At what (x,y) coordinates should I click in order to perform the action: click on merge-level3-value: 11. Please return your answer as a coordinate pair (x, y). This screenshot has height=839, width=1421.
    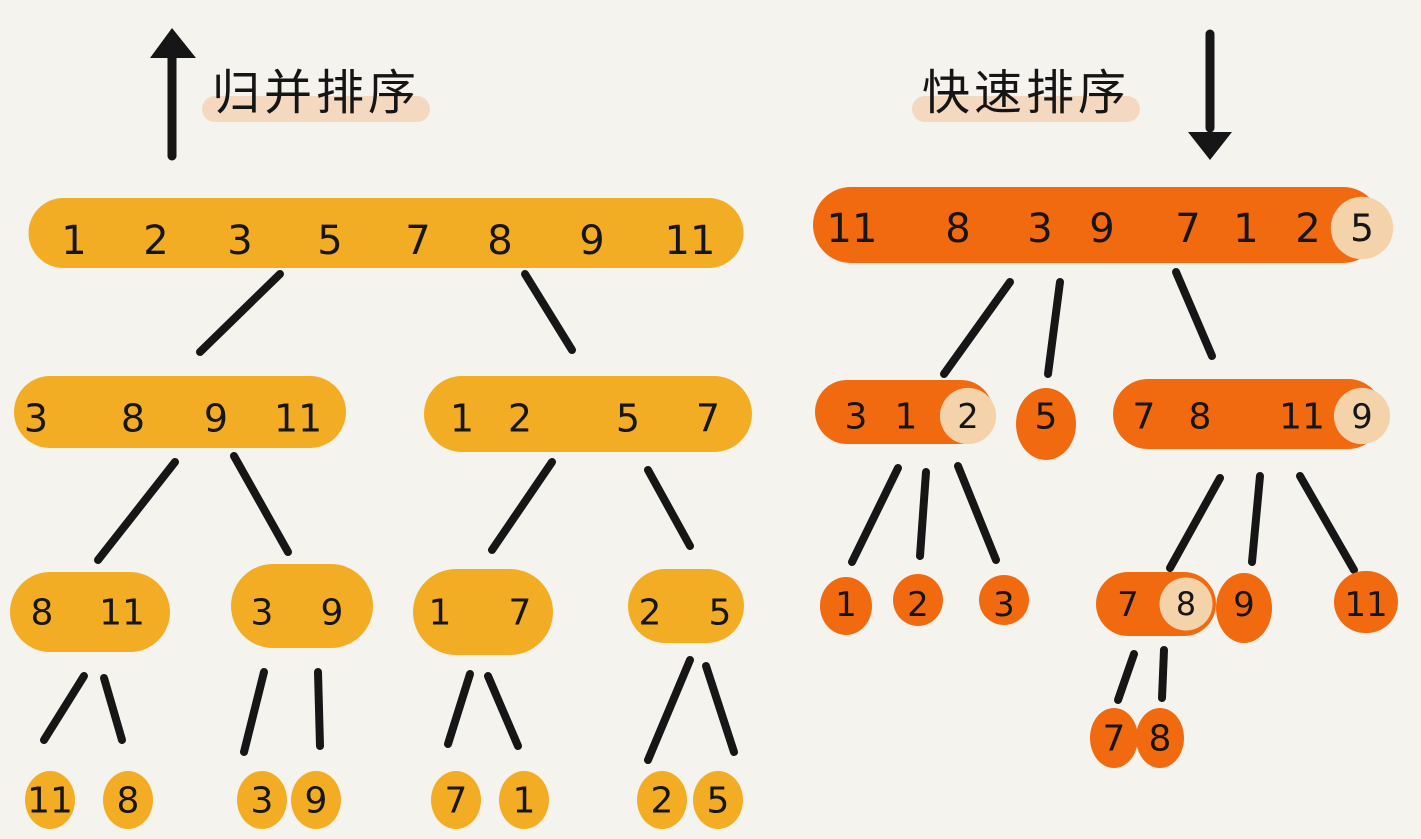
    Looking at the image, I should click on (50, 801).